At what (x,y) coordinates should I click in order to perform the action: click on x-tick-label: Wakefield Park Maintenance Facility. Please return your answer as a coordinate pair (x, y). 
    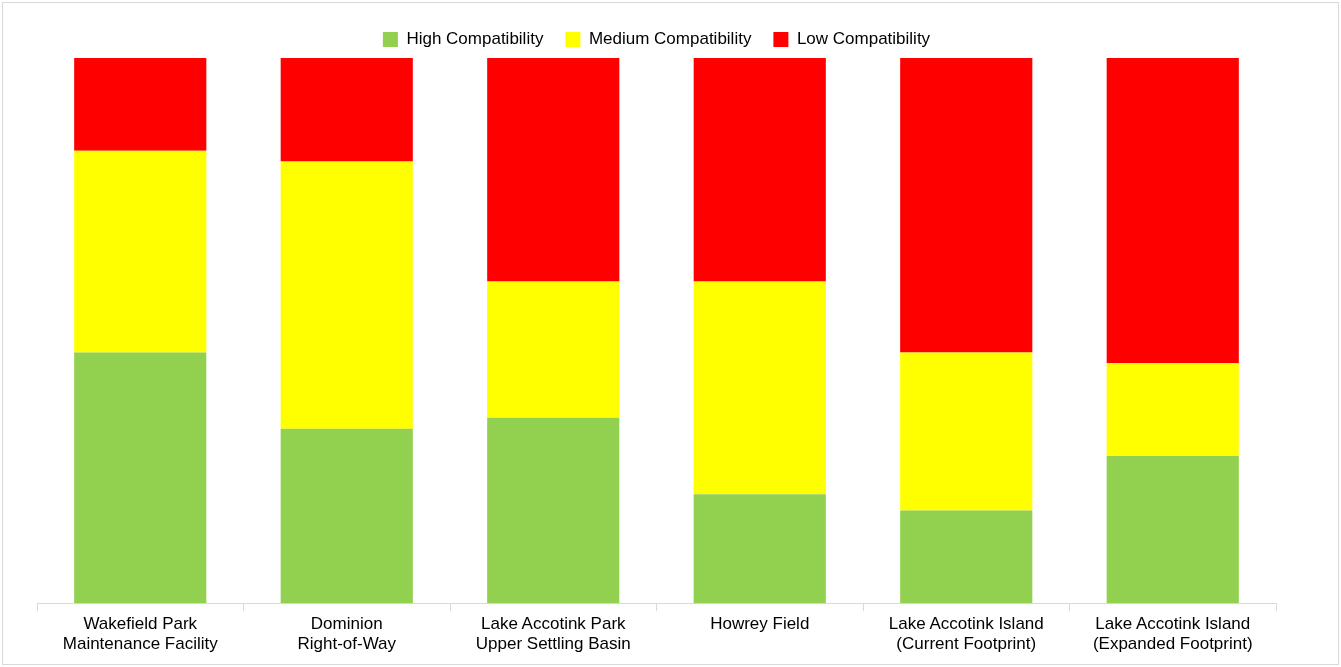
    Looking at the image, I should click on (140, 634).